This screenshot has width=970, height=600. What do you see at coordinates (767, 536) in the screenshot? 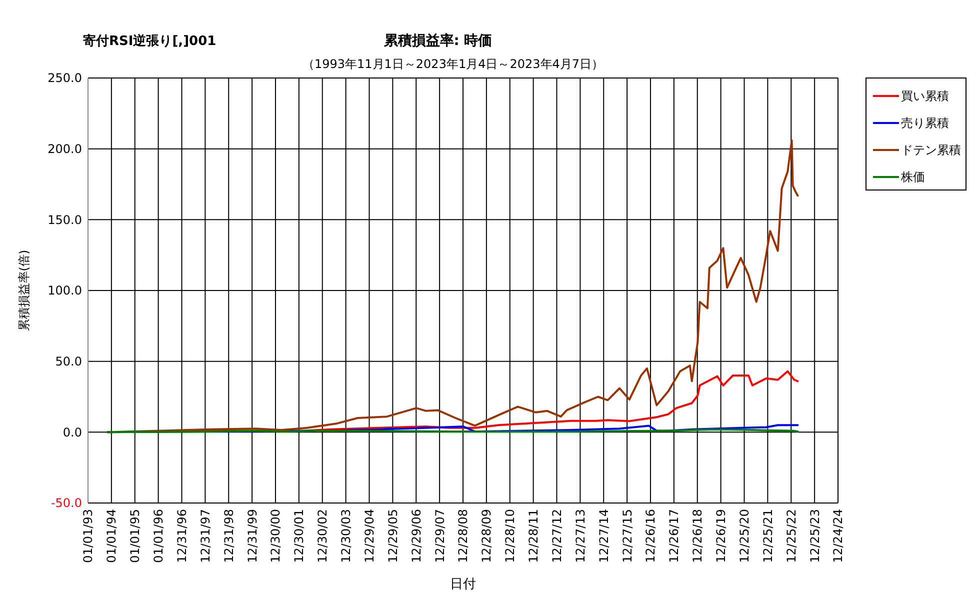
I see `x-tick-label: 12/25/21` at bounding box center [767, 536].